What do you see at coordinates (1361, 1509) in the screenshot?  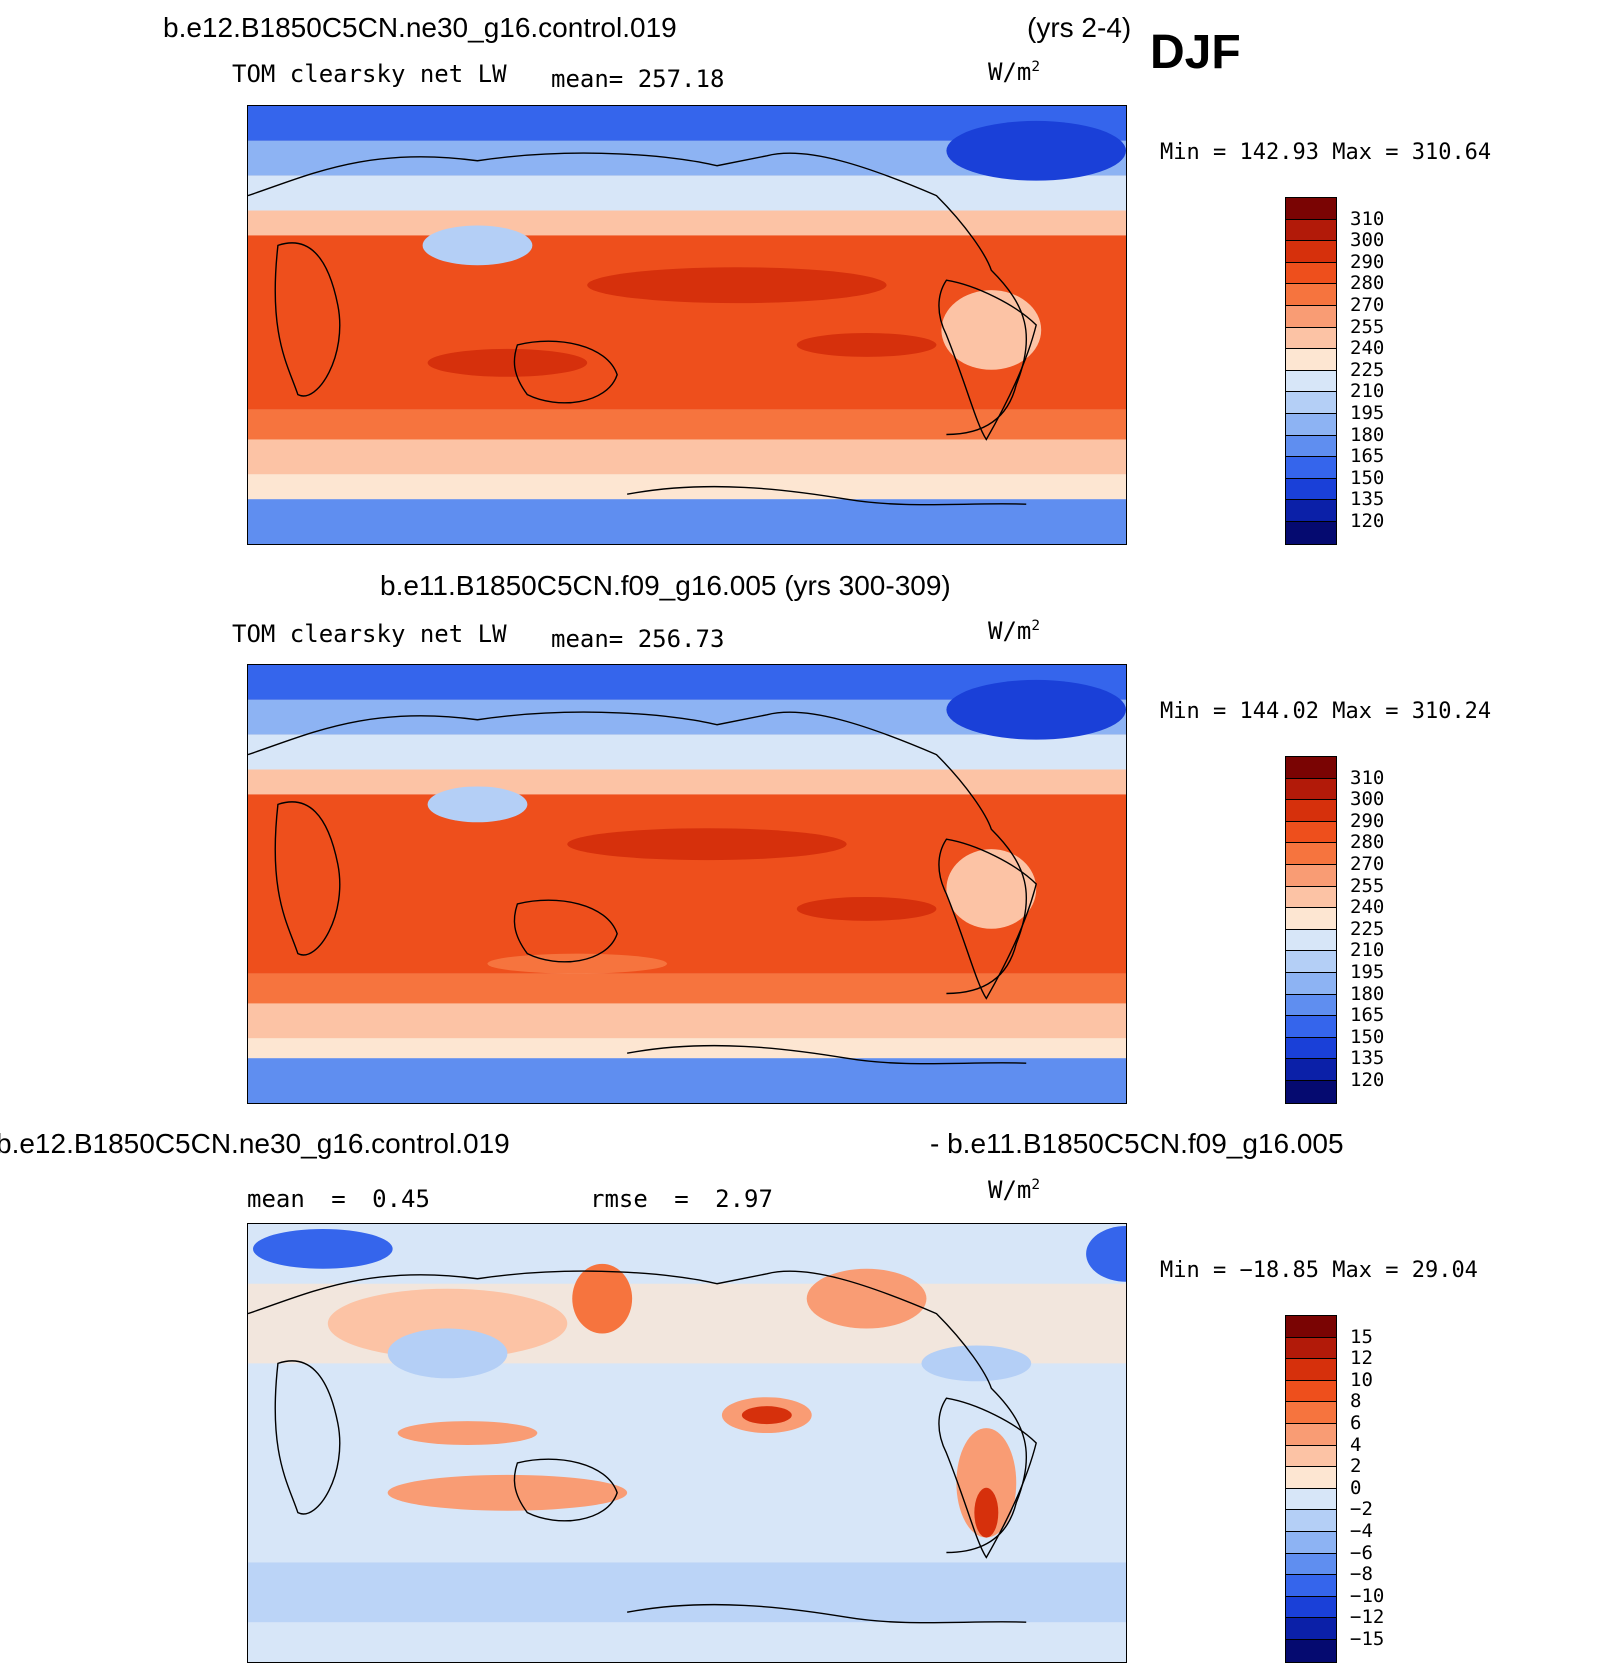 I see `colorbar-level-label: −2` at bounding box center [1361, 1509].